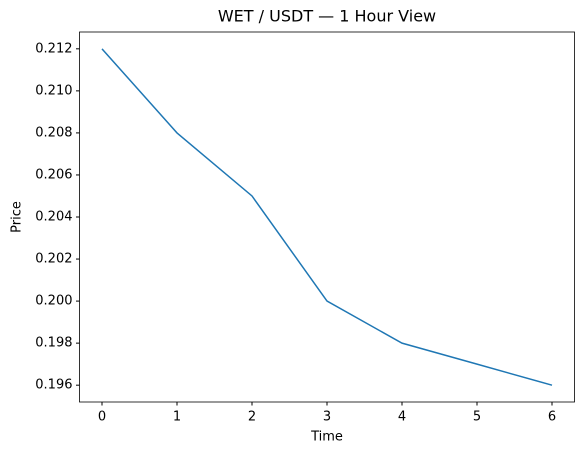 The image size is (585, 455). What do you see at coordinates (102, 417) in the screenshot?
I see `x-tick-label: 0` at bounding box center [102, 417].